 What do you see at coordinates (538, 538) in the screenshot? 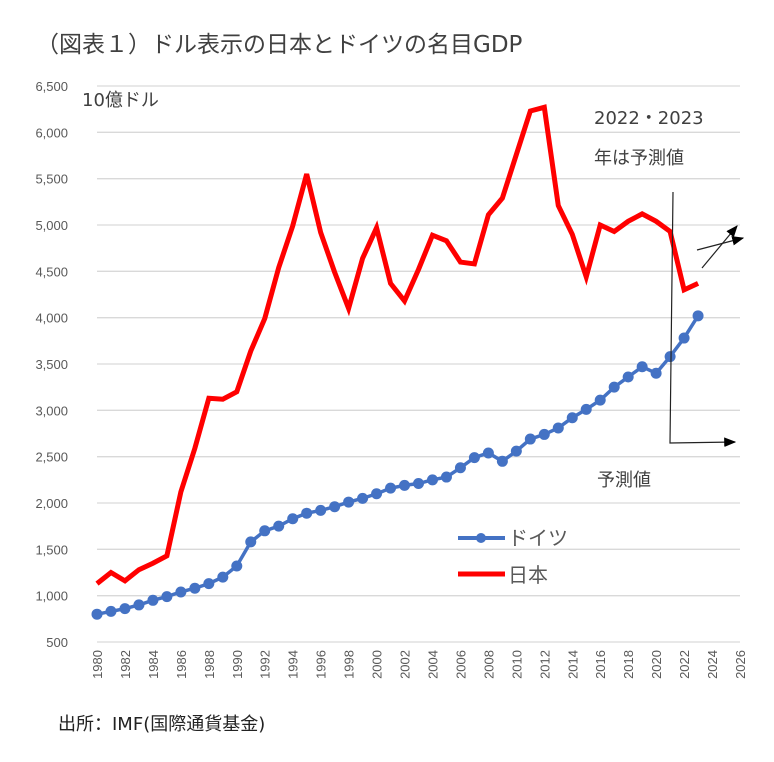
I see `legend-germany-label: ドイツ` at bounding box center [538, 538].